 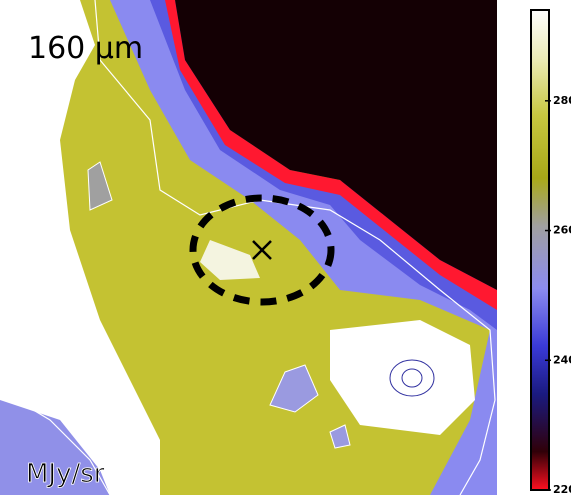 I want to click on colorbar-tick-label: 240, so click(x=562, y=359).